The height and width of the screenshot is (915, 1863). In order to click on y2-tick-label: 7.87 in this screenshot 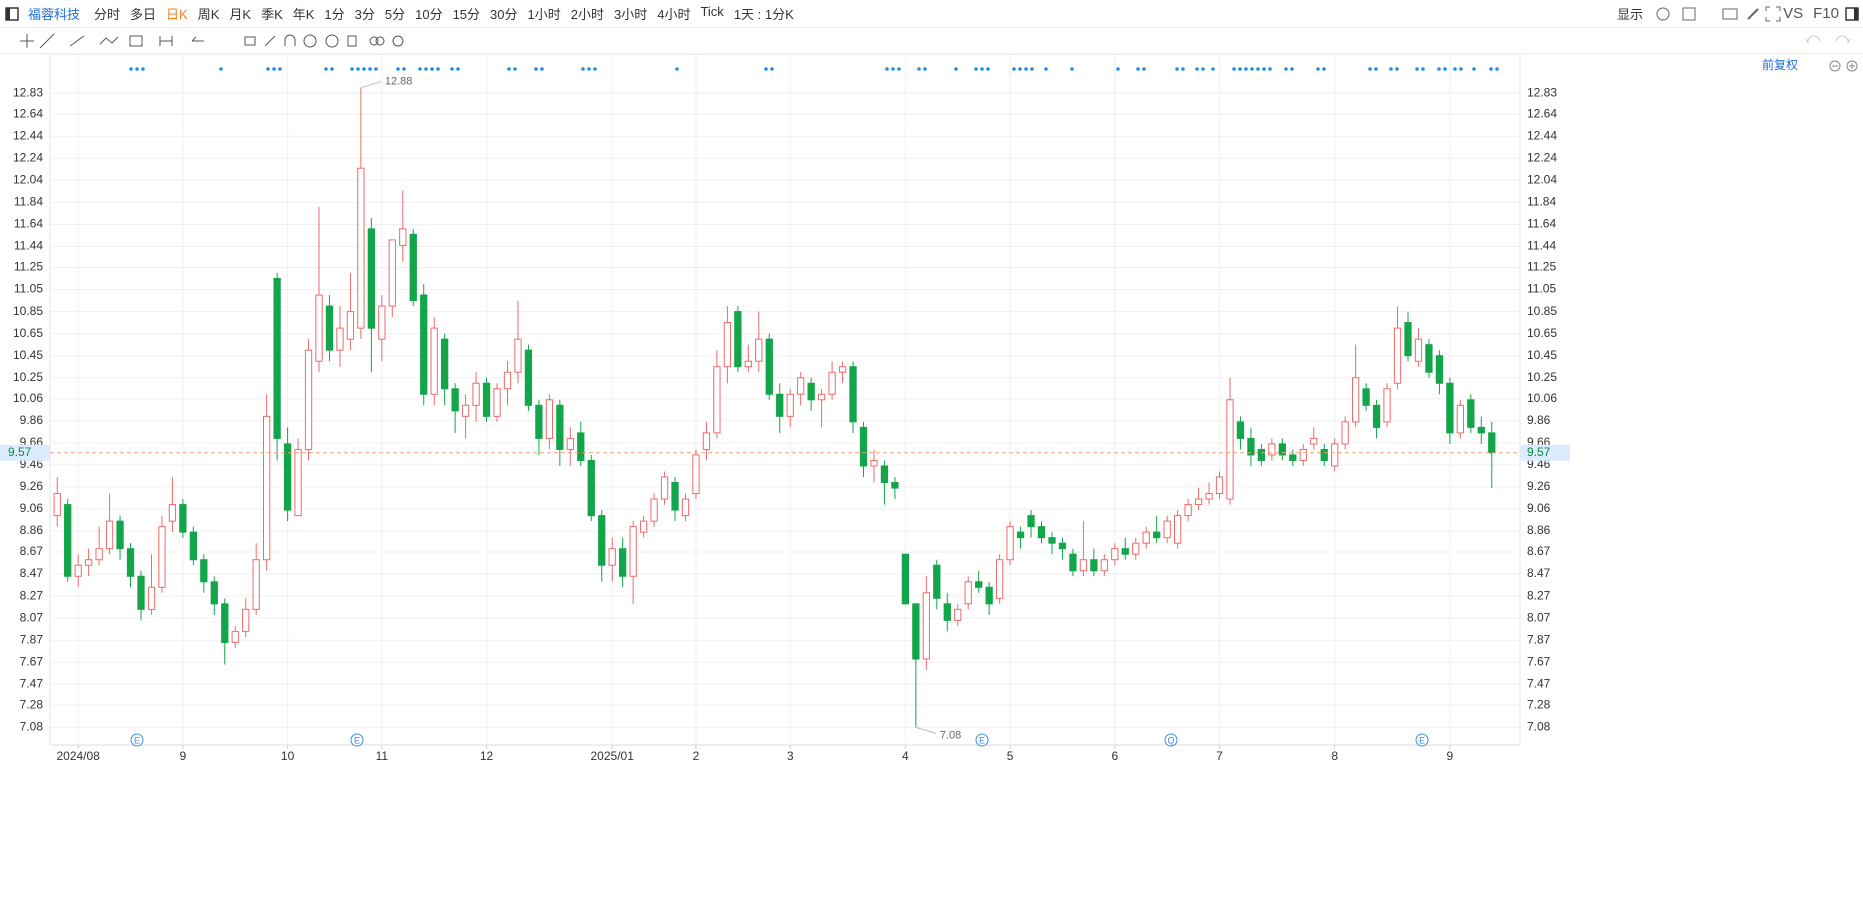, I will do `click(1539, 639)`.